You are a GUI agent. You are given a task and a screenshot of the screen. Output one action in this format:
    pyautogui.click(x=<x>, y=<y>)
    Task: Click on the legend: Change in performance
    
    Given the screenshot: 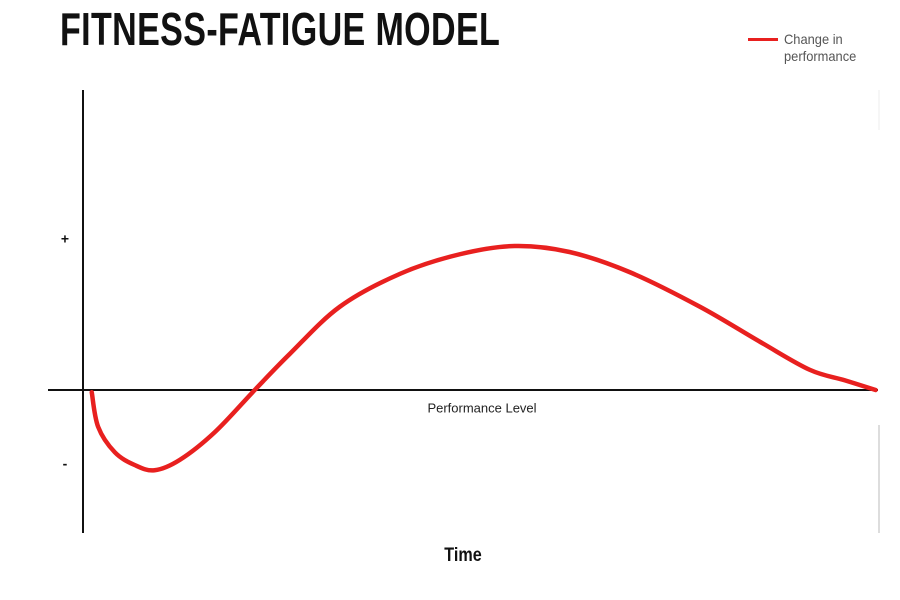 What is the action you would take?
    pyautogui.click(x=808, y=48)
    